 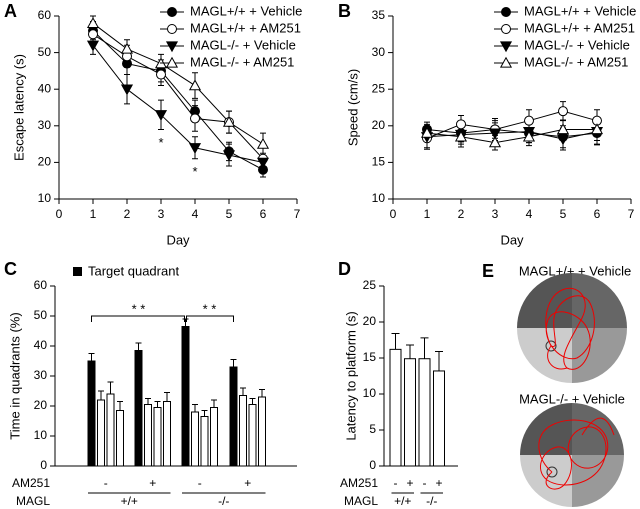 What do you see at coordinates (10, 11) in the screenshot?
I see `panel-label: A` at bounding box center [10, 11].